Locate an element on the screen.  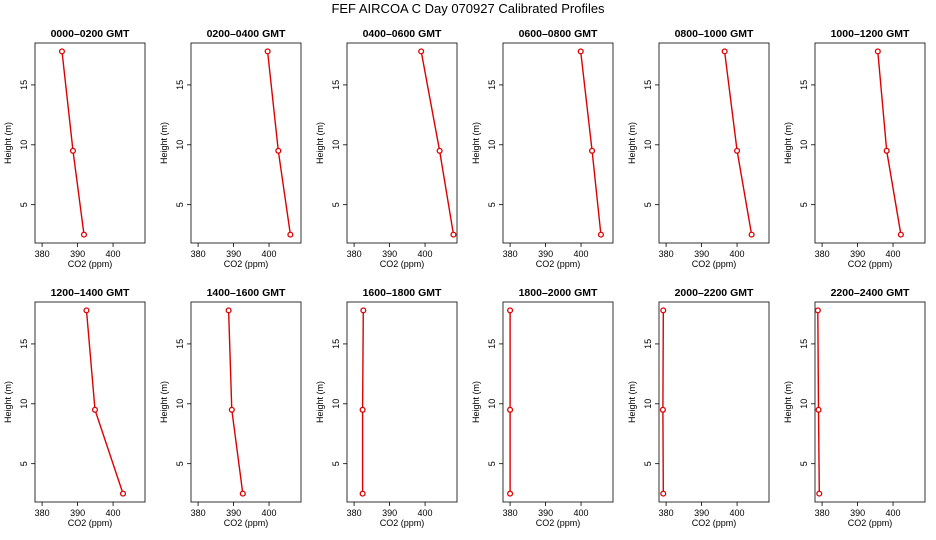
panel-title: 2200–2400 GMT is located at coordinates (870, 293).